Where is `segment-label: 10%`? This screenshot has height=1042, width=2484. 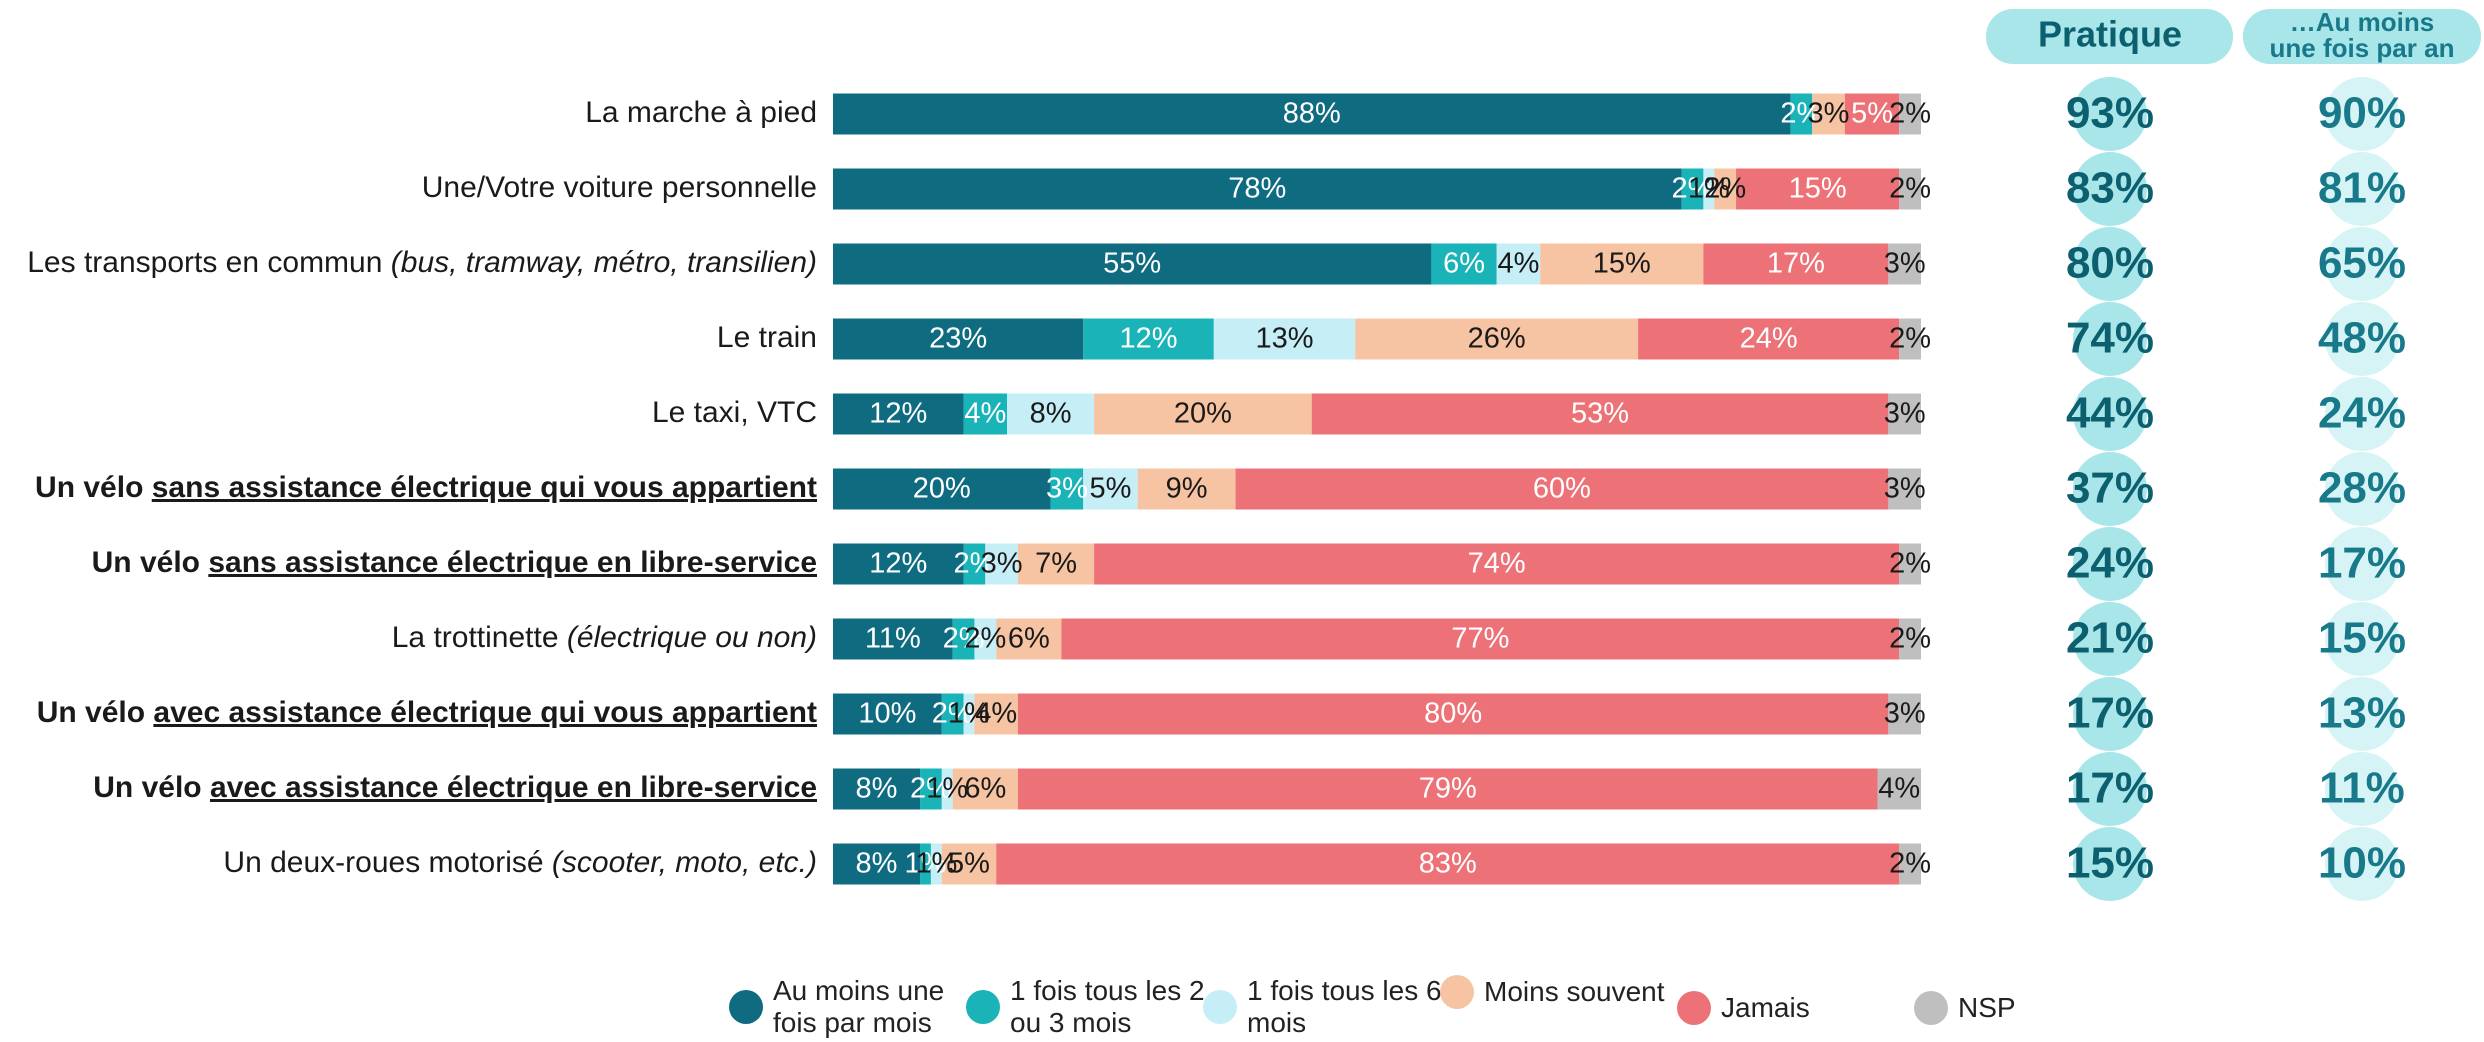 segment-label: 10% is located at coordinates (887, 714).